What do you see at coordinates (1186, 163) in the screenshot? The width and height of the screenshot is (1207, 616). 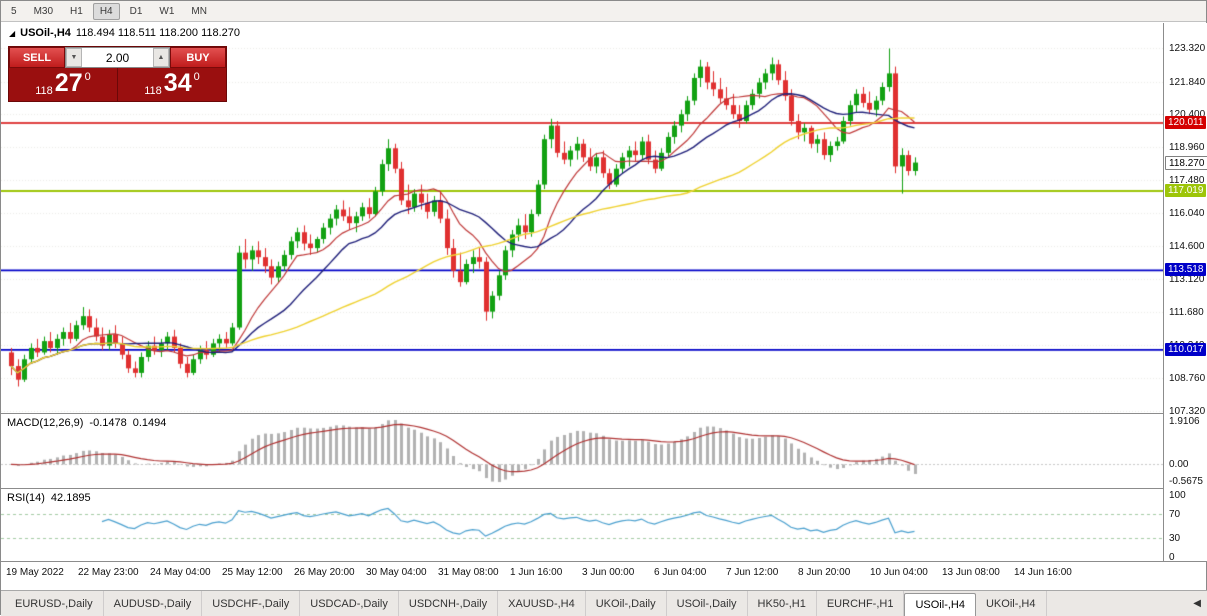 I see `price-tag-118.270: 118.270` at bounding box center [1186, 163].